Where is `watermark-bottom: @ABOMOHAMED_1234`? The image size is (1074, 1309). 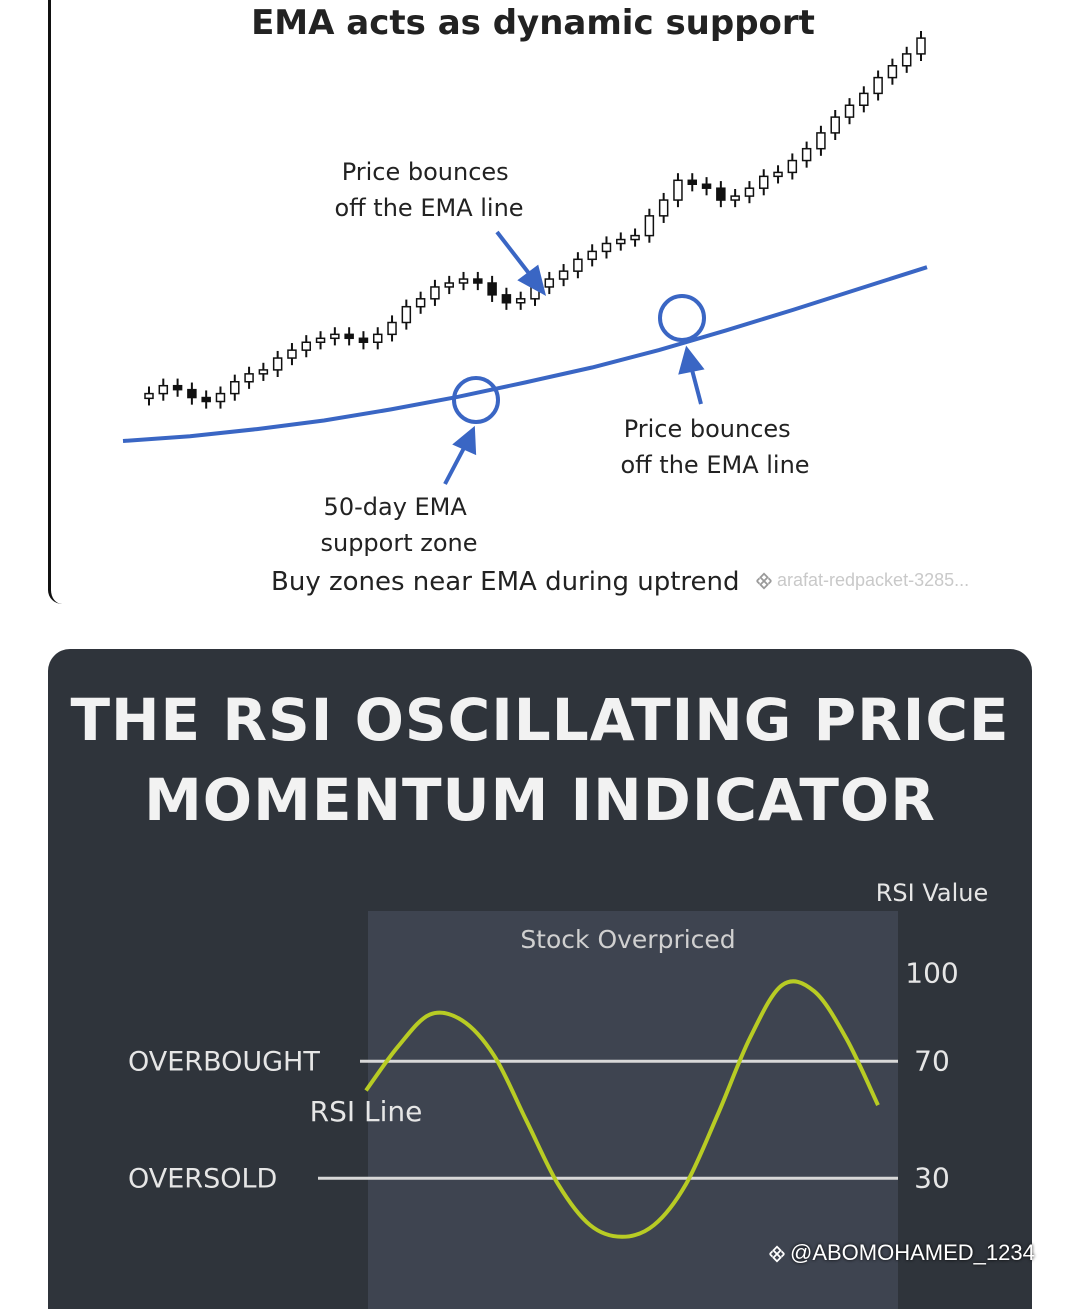
watermark-bottom: @ABOMOHAMED_1234 is located at coordinates (901, 1253).